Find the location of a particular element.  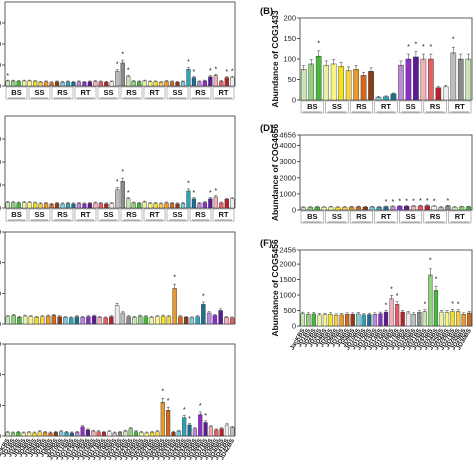

panel-e: 0 0 0 0 * * is located at coordinates (118, 278).